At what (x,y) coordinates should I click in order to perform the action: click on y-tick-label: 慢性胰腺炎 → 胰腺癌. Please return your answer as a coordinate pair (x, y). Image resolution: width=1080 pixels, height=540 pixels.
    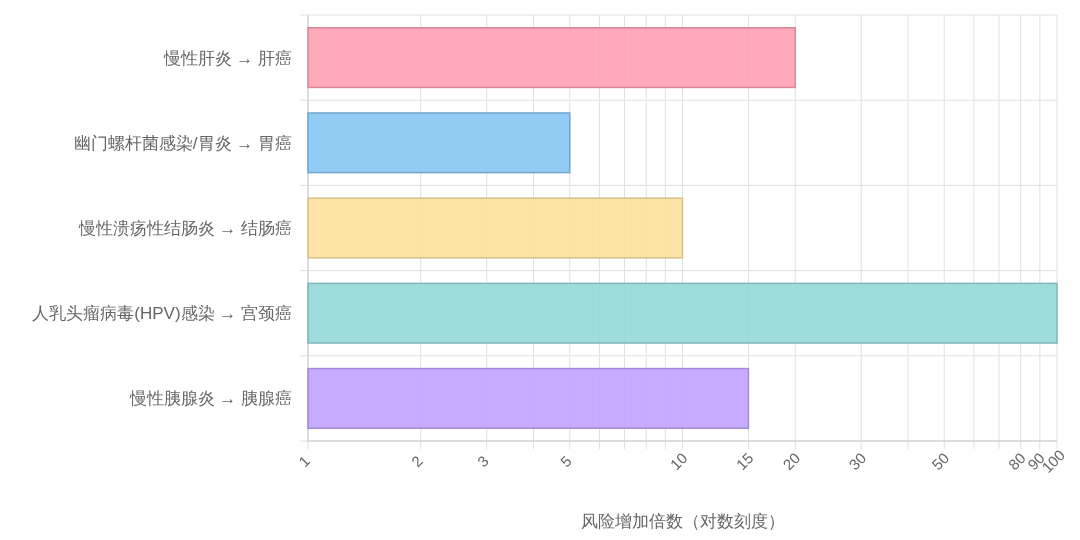
    Looking at the image, I should click on (210, 399).